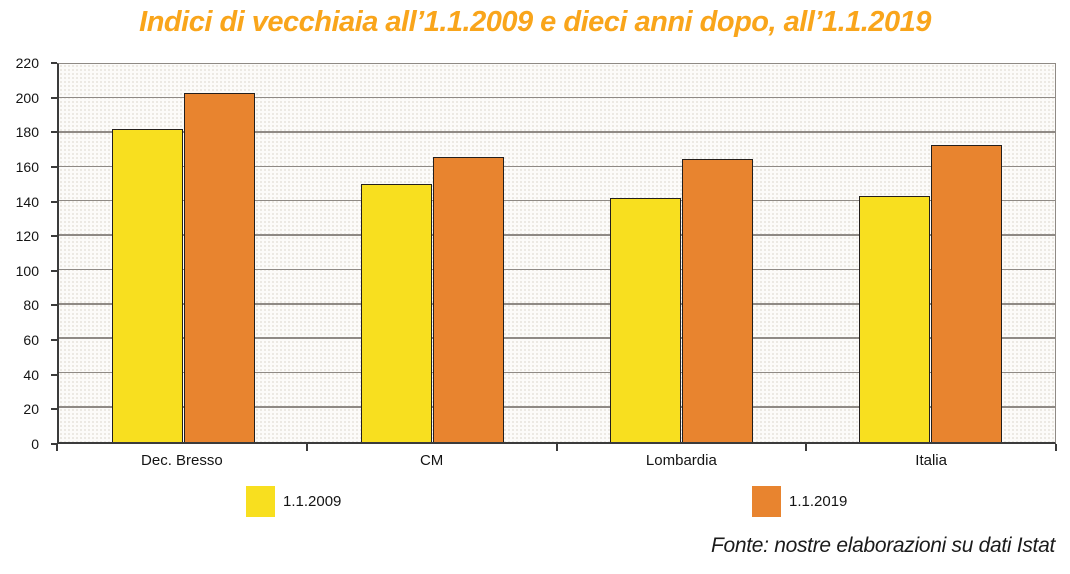 The image size is (1070, 574). I want to click on x-axis-labels: Dec. Bresso CM Lombardia Italia, so click(556, 460).